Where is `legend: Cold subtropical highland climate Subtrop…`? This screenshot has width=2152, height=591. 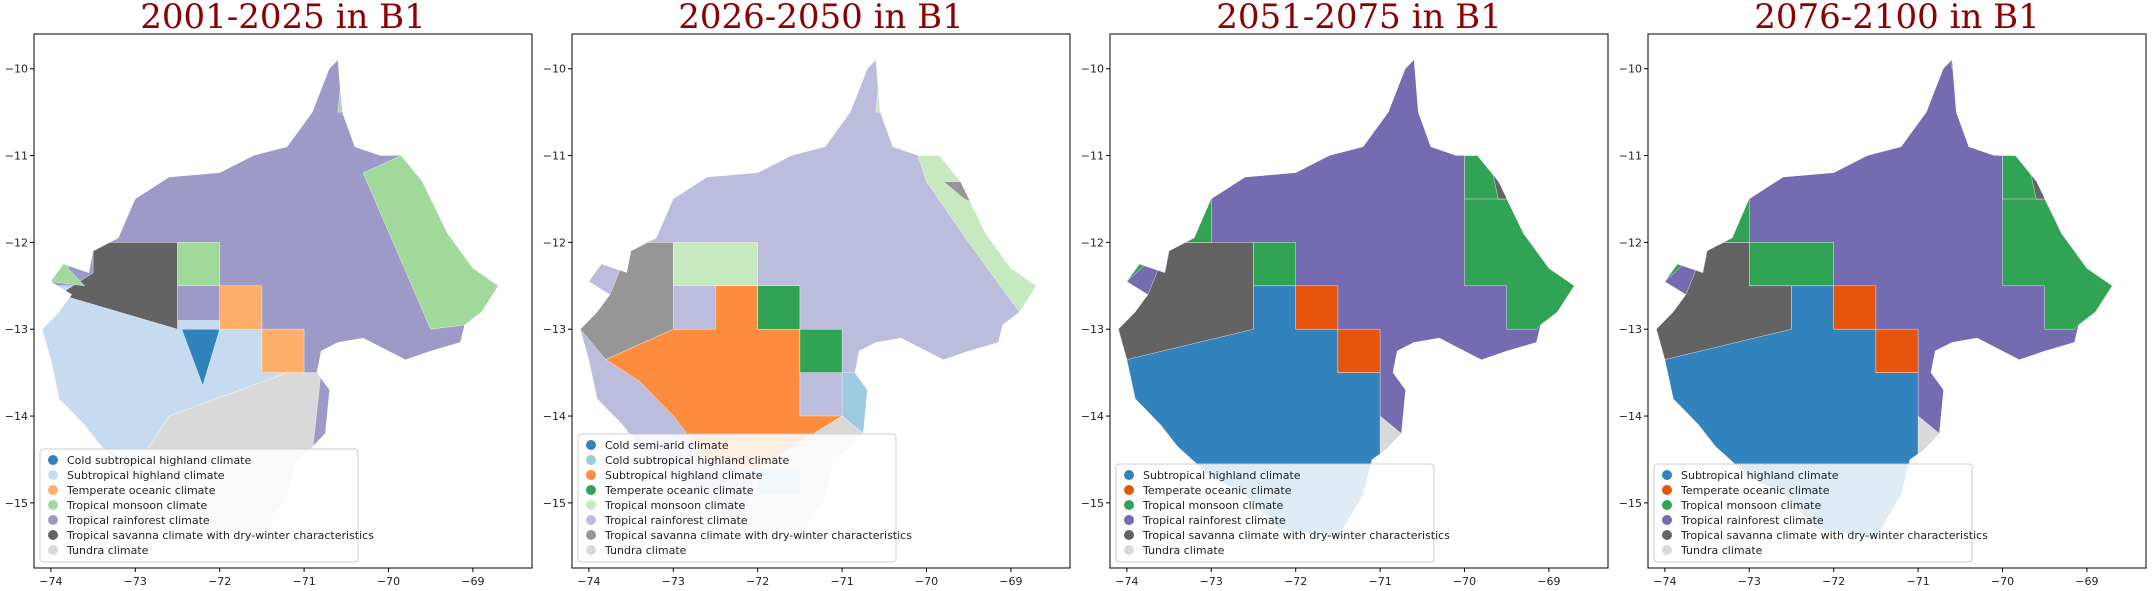
legend: Cold subtropical highland climate Subtrop… is located at coordinates (206, 505).